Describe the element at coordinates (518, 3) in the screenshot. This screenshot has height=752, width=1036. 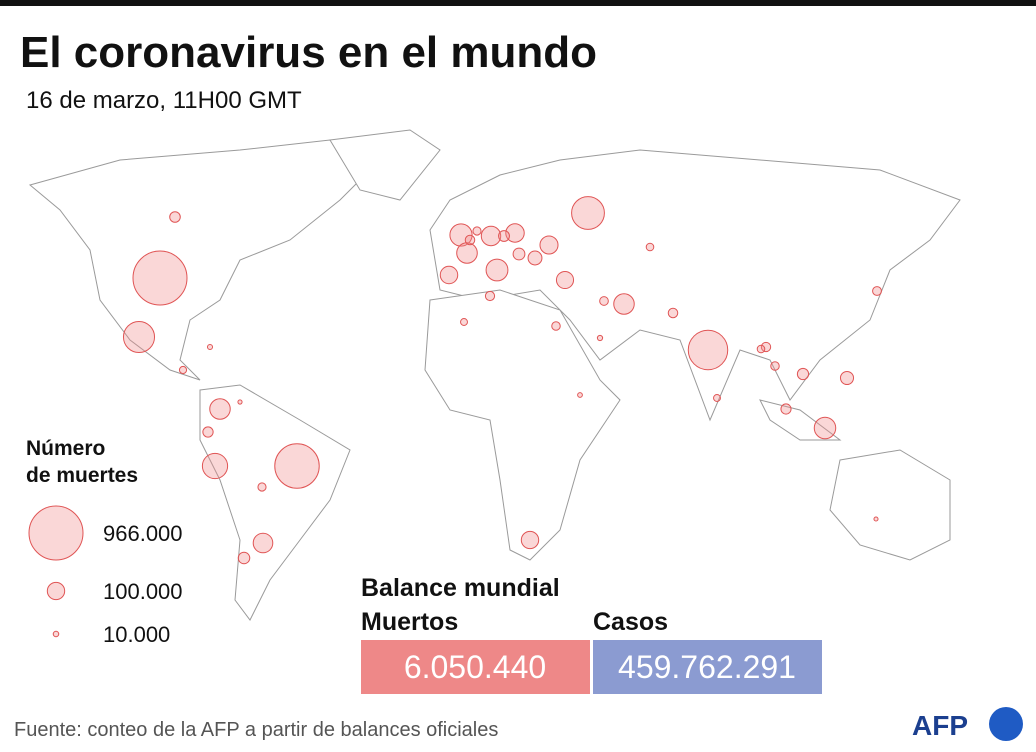
I see `top-bar` at that location.